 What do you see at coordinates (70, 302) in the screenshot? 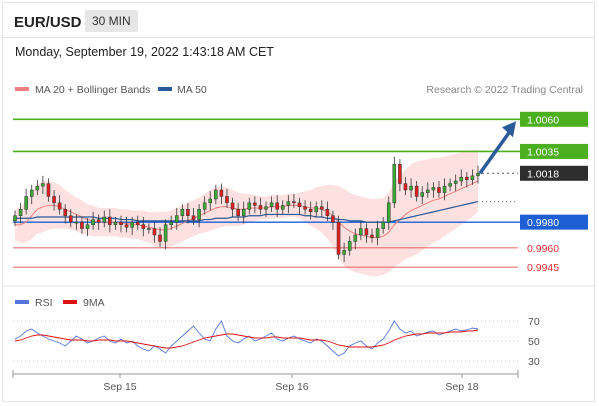
I see `legend-rsi-ma-swatch` at bounding box center [70, 302].